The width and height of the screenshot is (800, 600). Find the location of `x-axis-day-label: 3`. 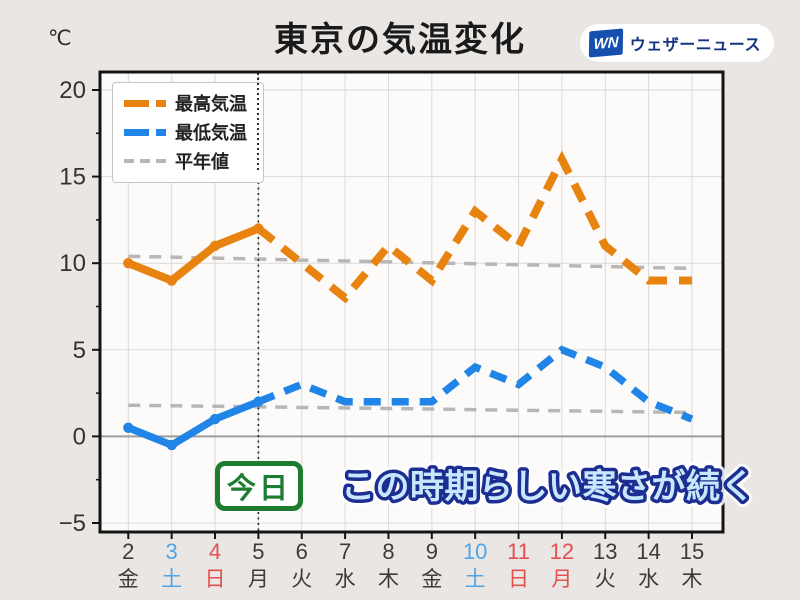

x-axis-day-label: 3 is located at coordinates (172, 551).